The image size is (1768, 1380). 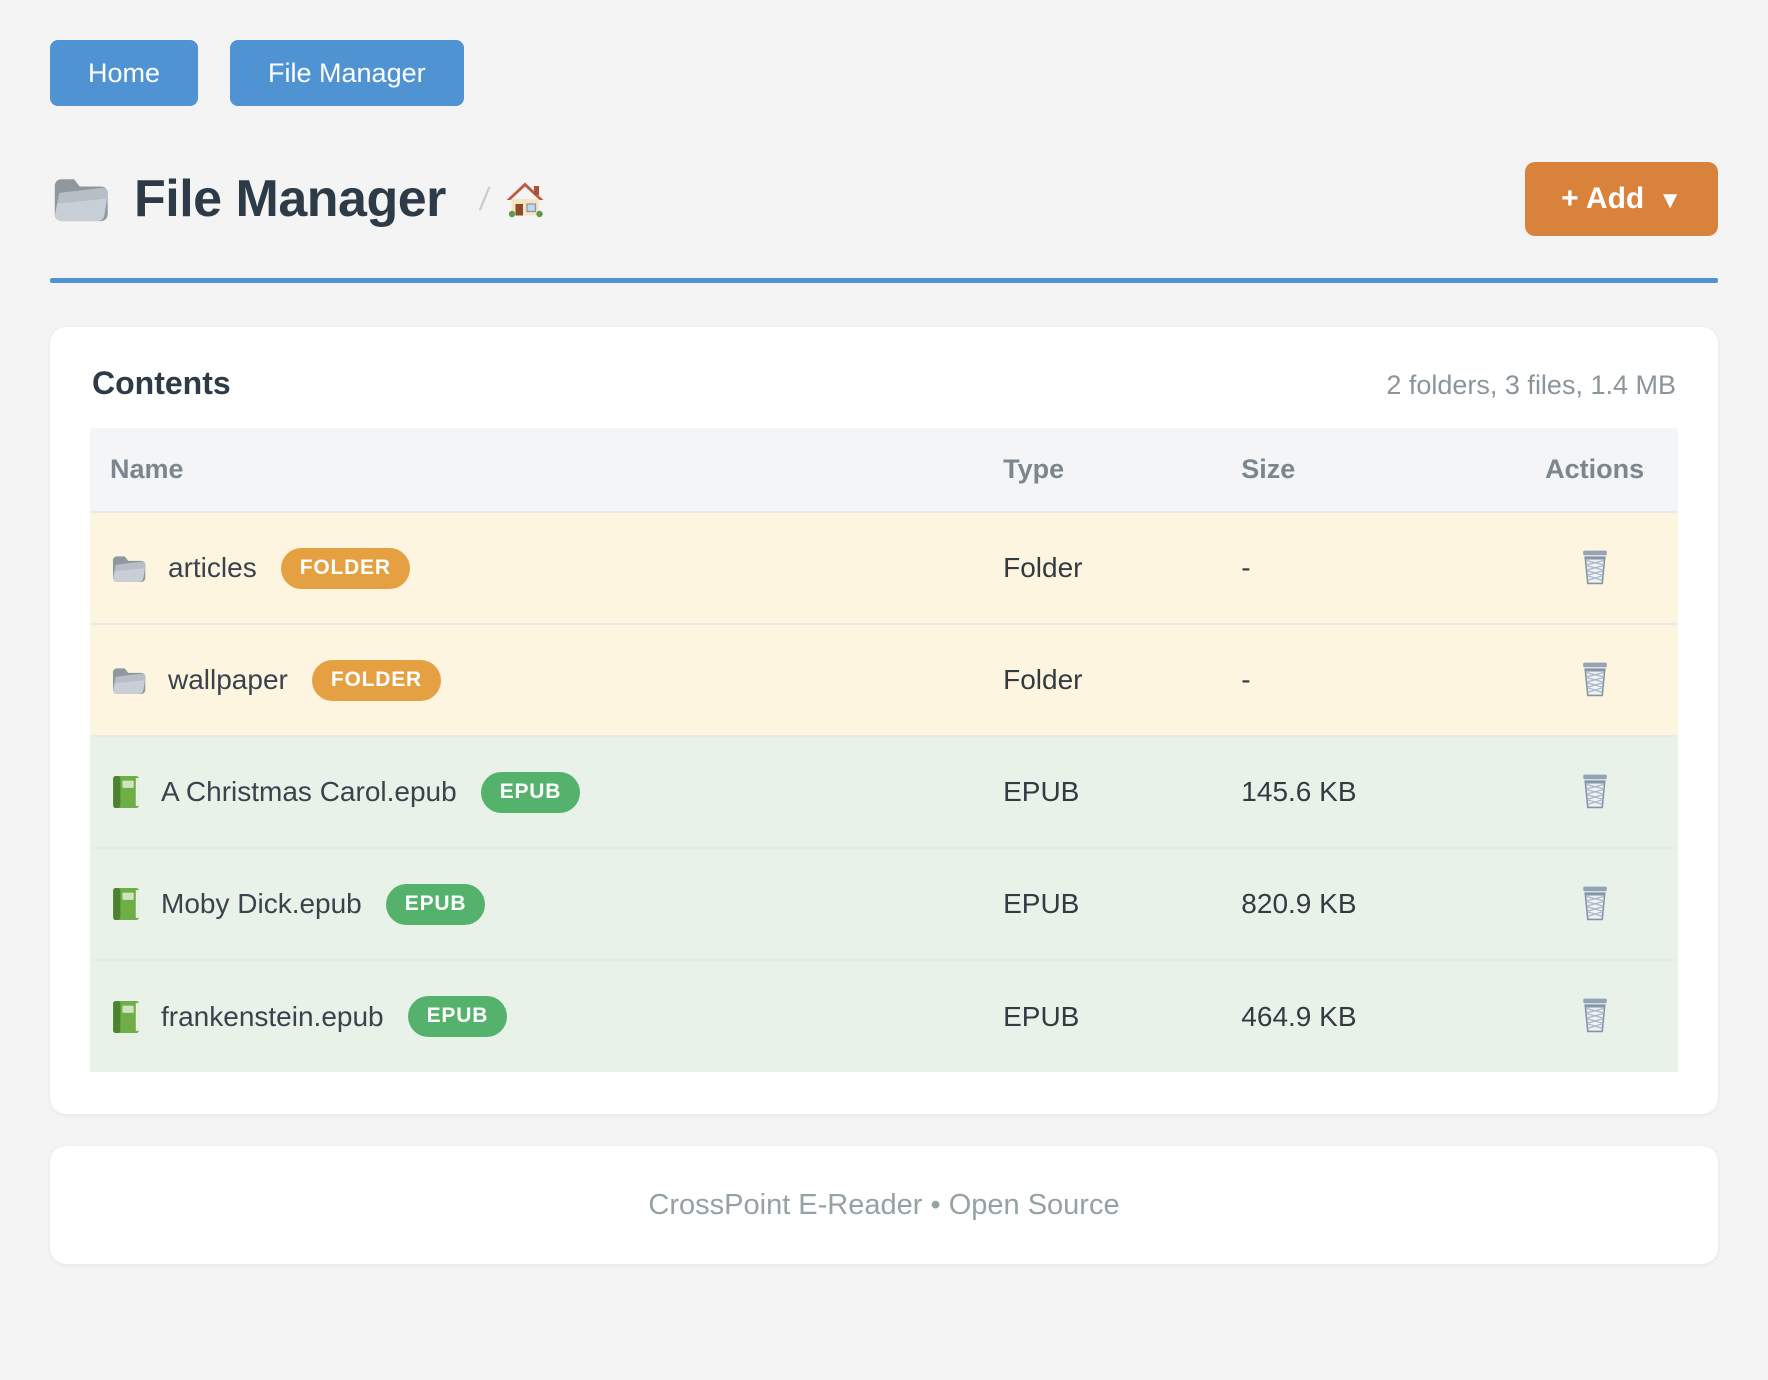 I want to click on footer-text: CrossPoint E-Reader • Open Source, so click(x=884, y=1204).